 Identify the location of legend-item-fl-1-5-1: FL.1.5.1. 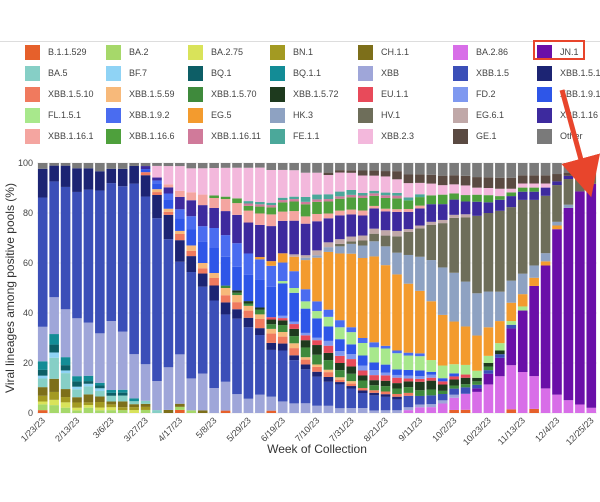
(53, 115).